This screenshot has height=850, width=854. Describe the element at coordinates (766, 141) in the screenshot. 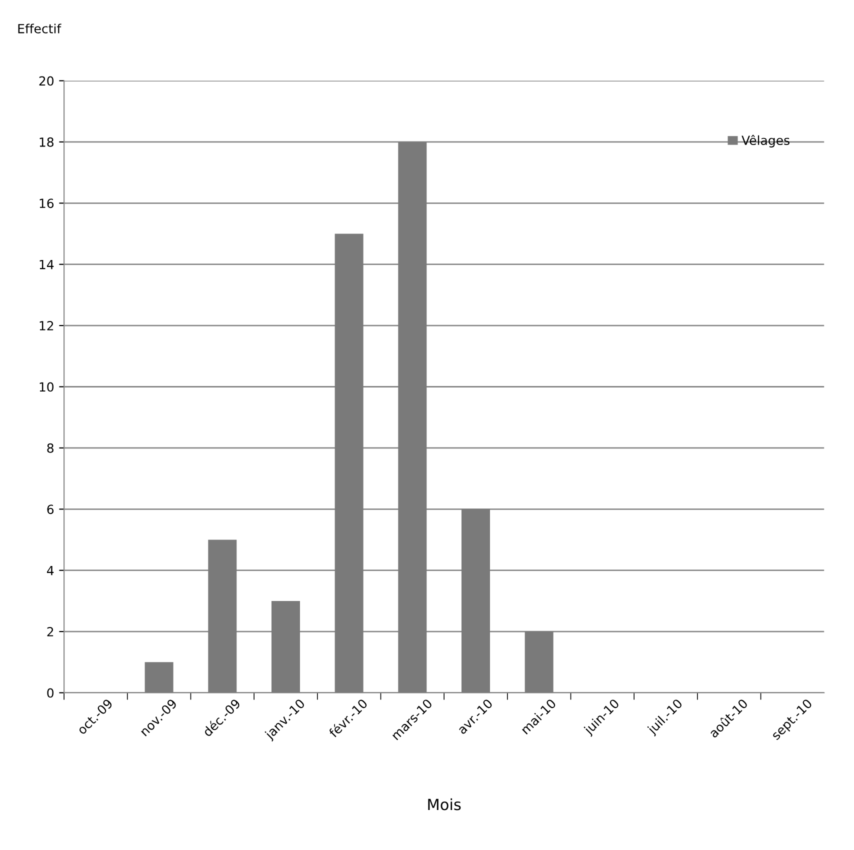

I see `legend-label: Vêlages` at that location.